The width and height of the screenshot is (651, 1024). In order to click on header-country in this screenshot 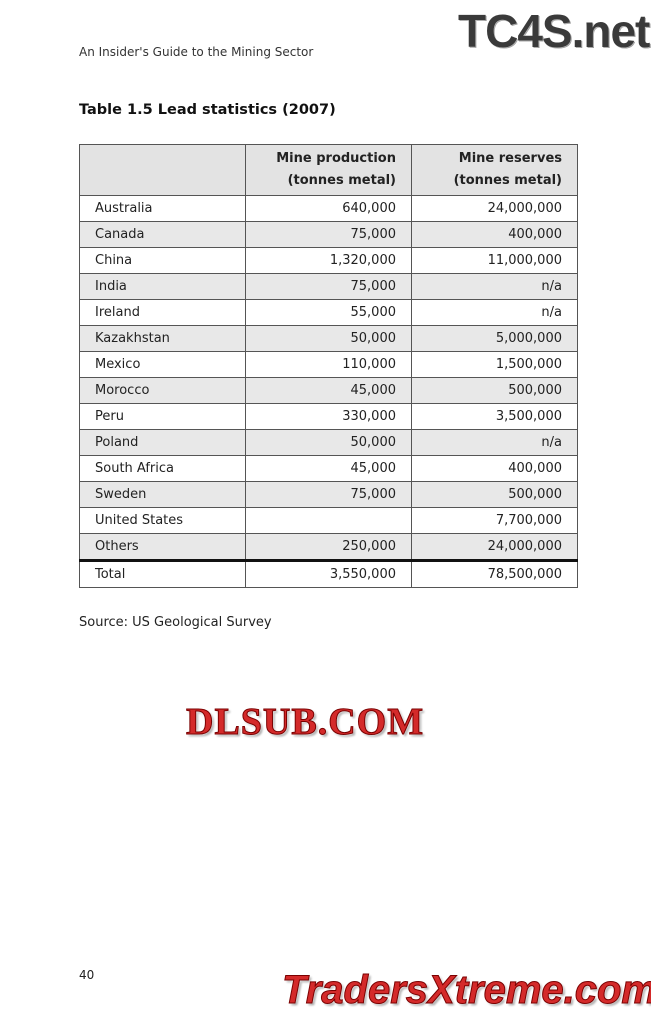, I will do `click(162, 170)`.